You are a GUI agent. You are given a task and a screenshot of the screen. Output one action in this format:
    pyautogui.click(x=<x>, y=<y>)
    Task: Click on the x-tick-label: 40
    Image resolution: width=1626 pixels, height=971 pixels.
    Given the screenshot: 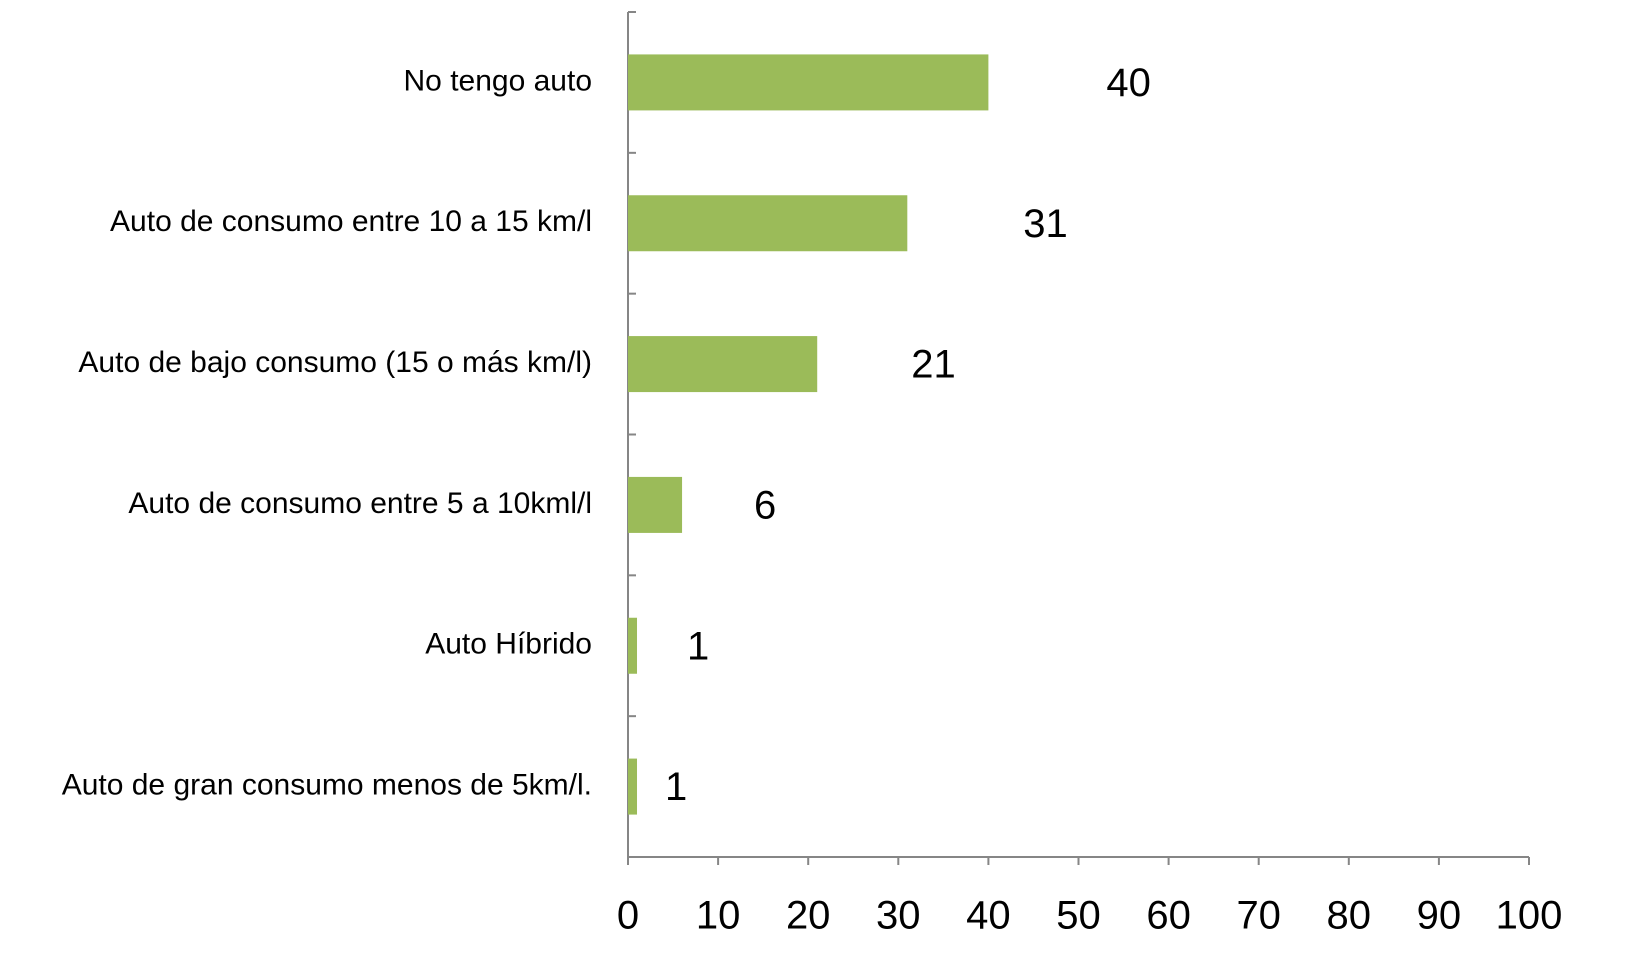 What is the action you would take?
    pyautogui.click(x=988, y=916)
    